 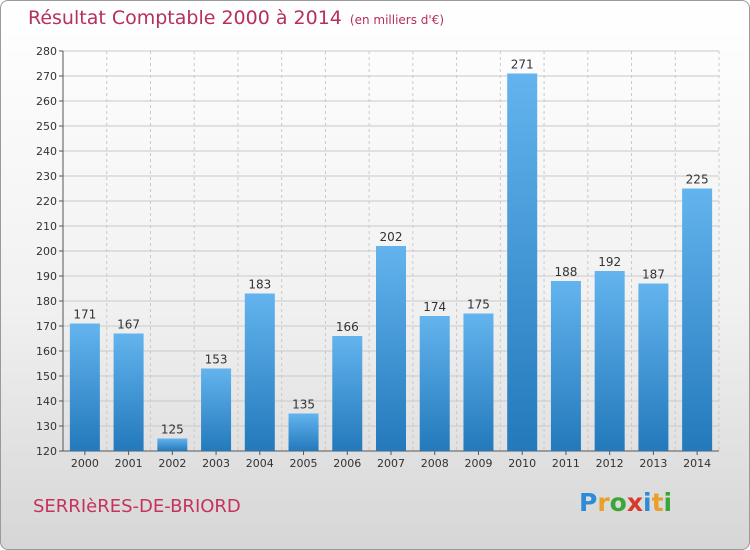 I want to click on data-label-2011: 188, so click(x=565, y=272).